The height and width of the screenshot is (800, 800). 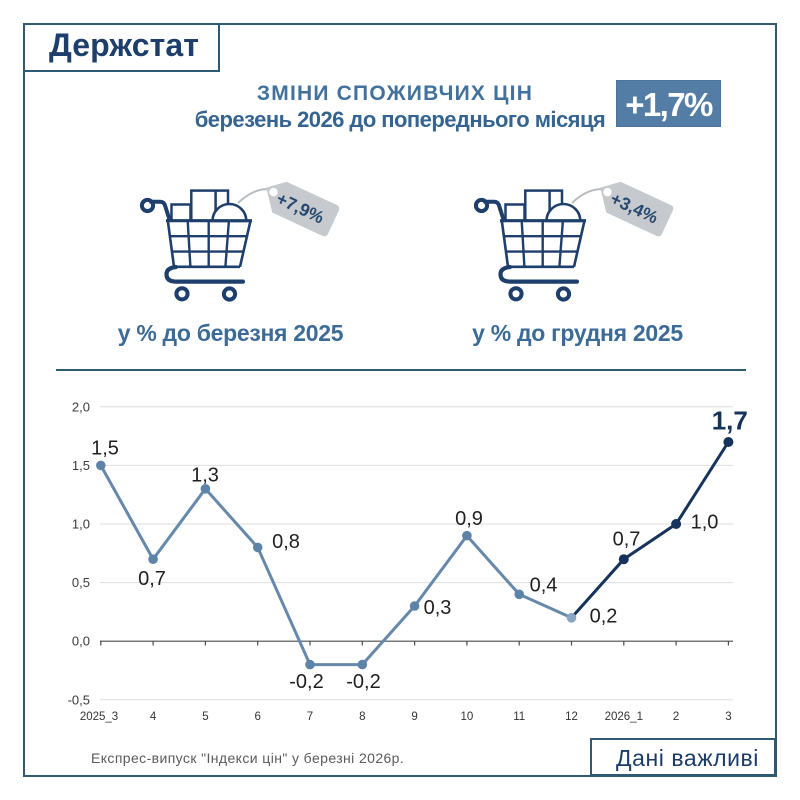 I want to click on svg-text: 2026_1, so click(x=624, y=717).